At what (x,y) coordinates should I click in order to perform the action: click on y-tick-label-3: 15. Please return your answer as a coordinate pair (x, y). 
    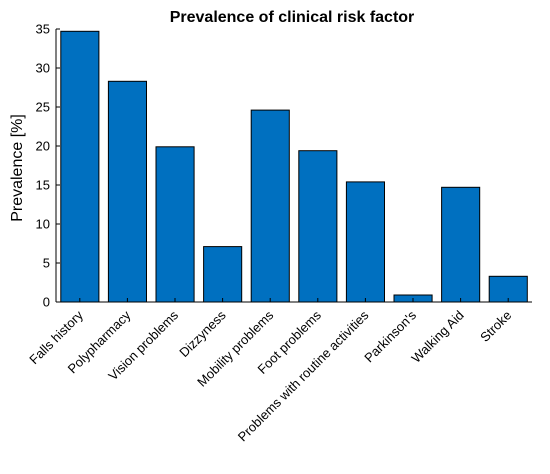
    Looking at the image, I should click on (43, 185).